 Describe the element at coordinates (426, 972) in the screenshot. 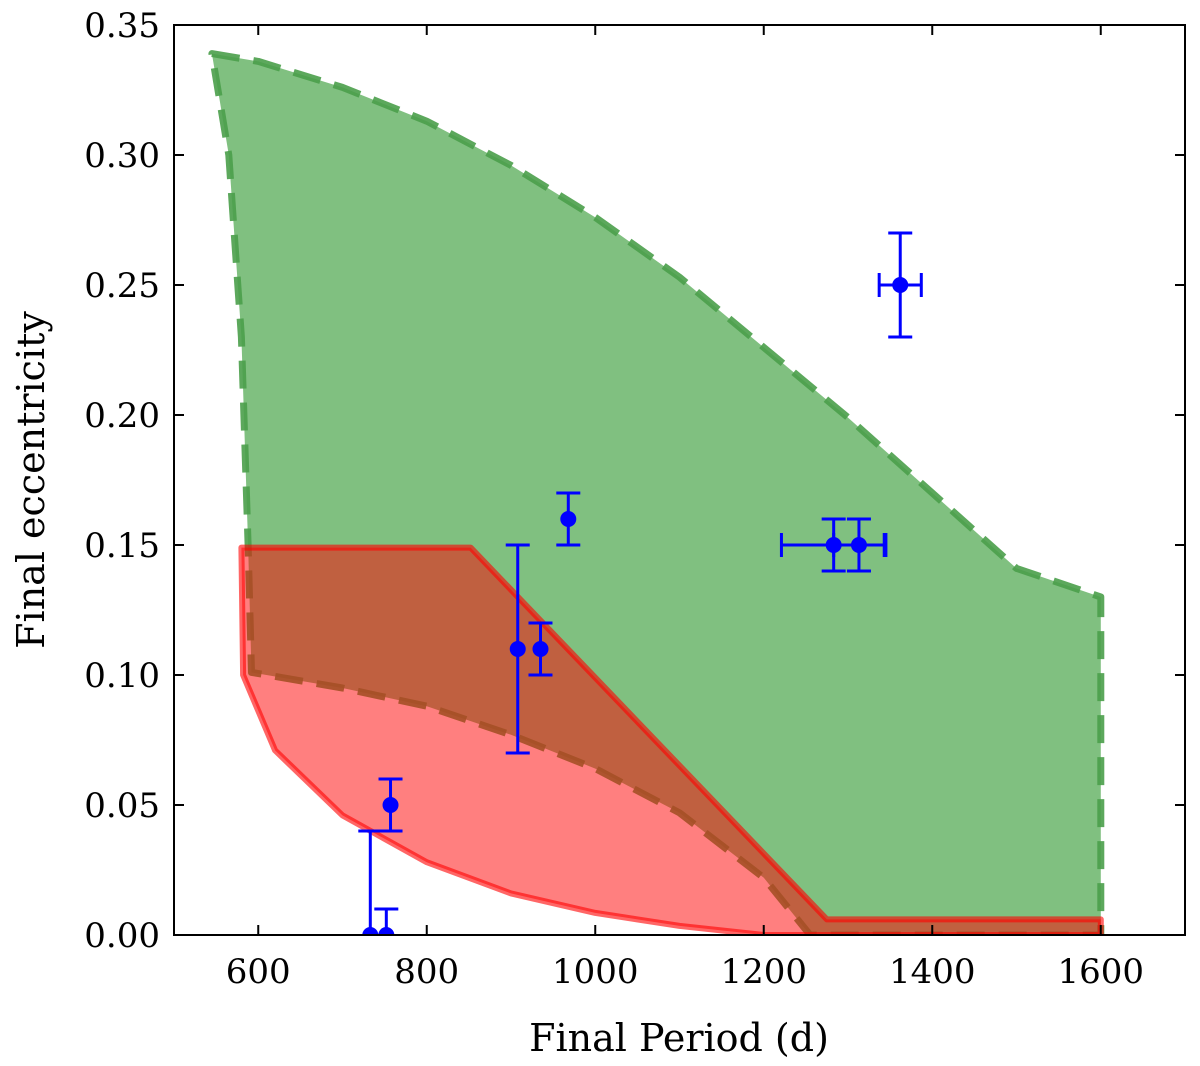

I see `x-tick-label: 800` at that location.